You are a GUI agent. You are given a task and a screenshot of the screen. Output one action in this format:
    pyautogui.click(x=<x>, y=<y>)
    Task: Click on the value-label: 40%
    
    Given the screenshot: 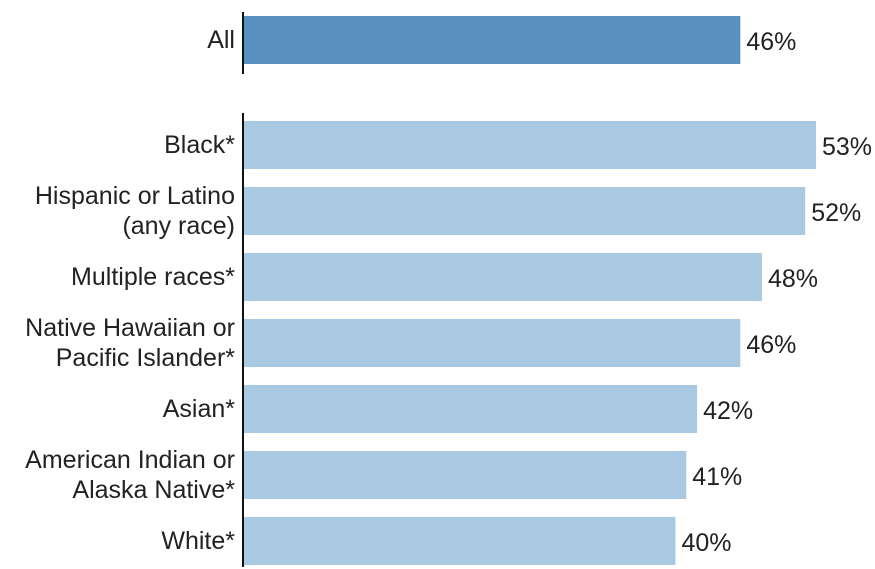 What is the action you would take?
    pyautogui.click(x=706, y=543)
    